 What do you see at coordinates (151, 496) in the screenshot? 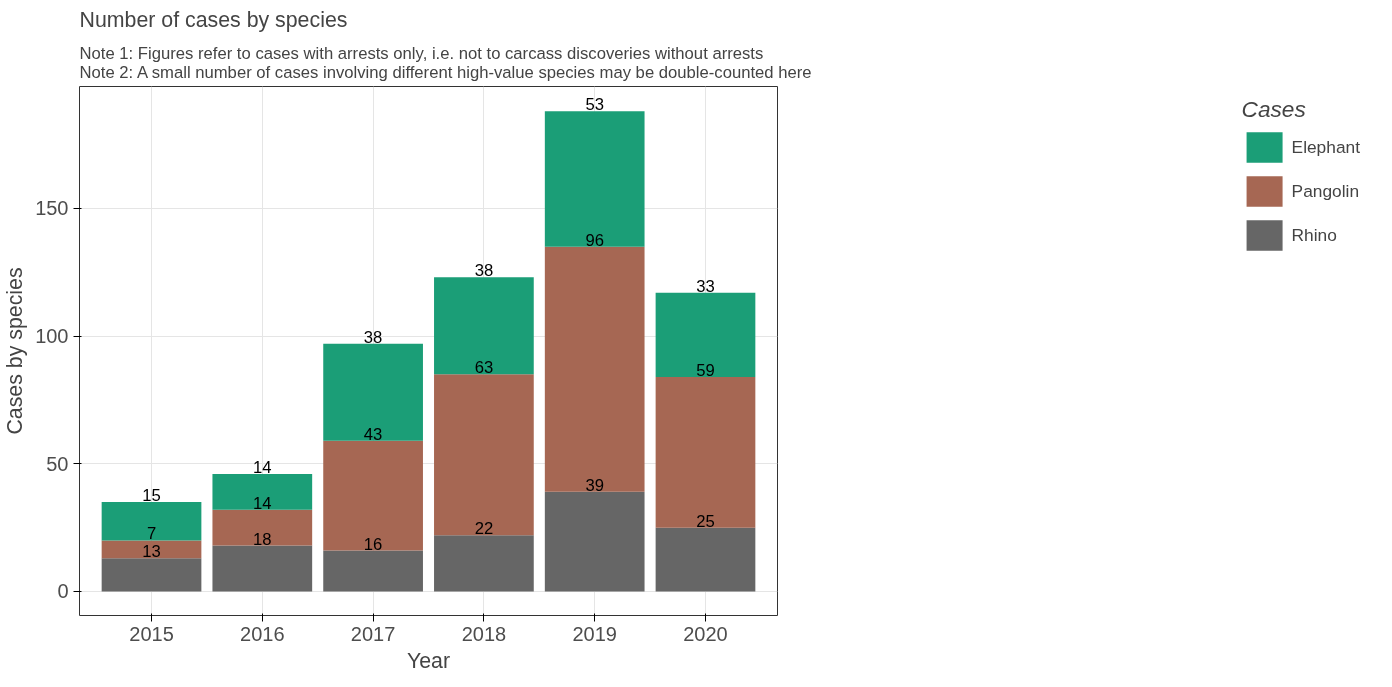
I see `data-label: 15` at bounding box center [151, 496].